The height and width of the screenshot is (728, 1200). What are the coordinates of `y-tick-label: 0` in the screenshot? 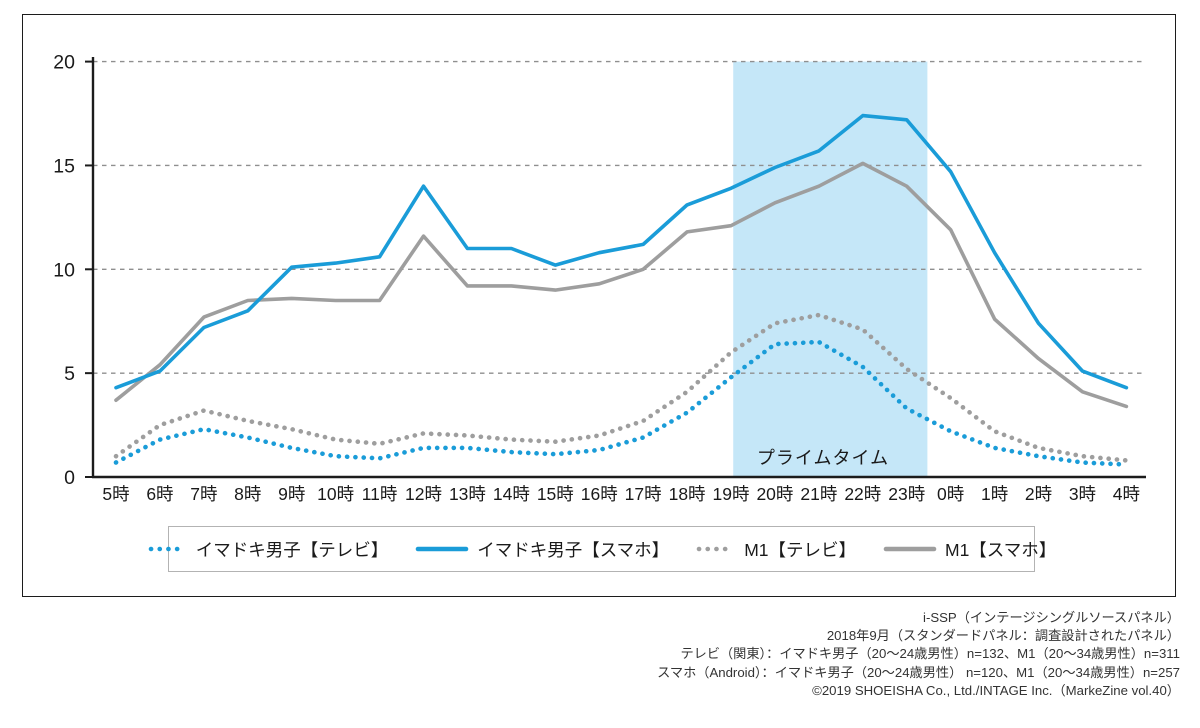 It's located at (69, 478).